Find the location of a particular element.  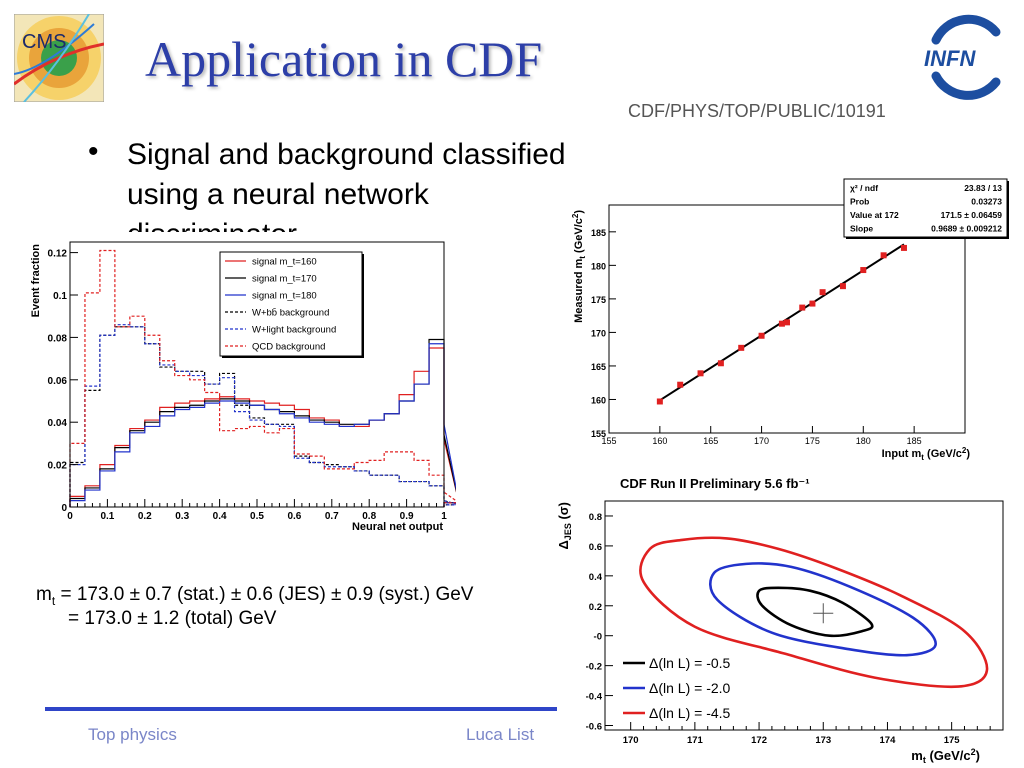

footer-divider is located at coordinates (301, 709).